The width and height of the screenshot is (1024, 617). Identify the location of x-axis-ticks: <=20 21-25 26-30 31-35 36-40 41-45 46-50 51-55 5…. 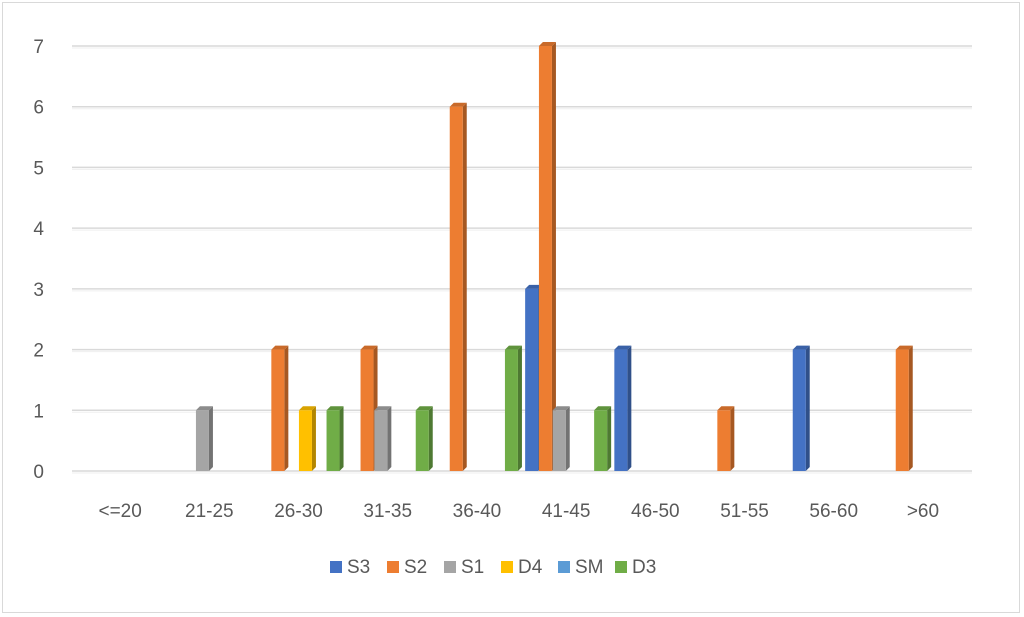
(518, 511).